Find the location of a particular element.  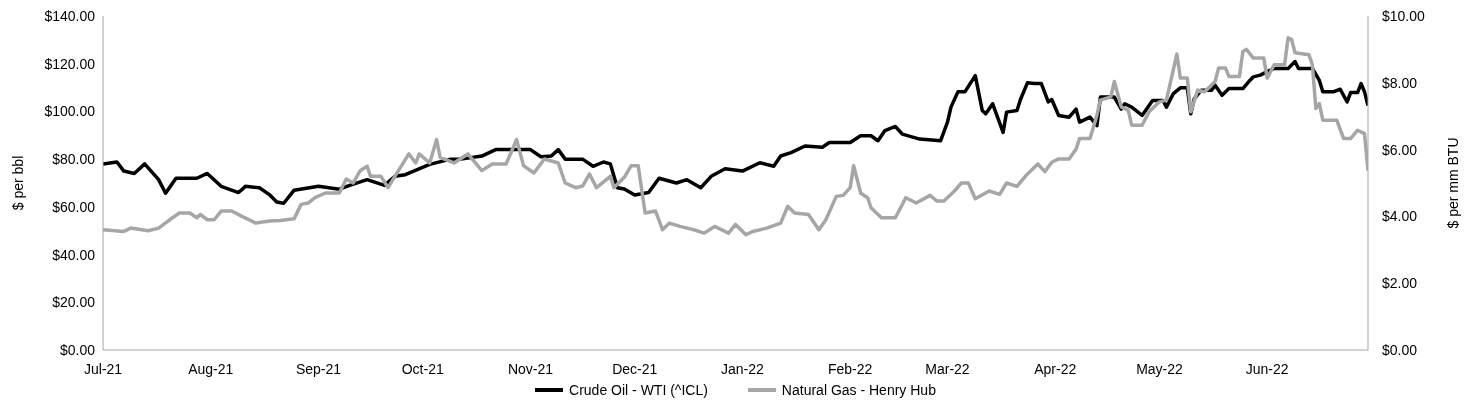

y2-axis-title: $ per mm BTU is located at coordinates (1452, 183).